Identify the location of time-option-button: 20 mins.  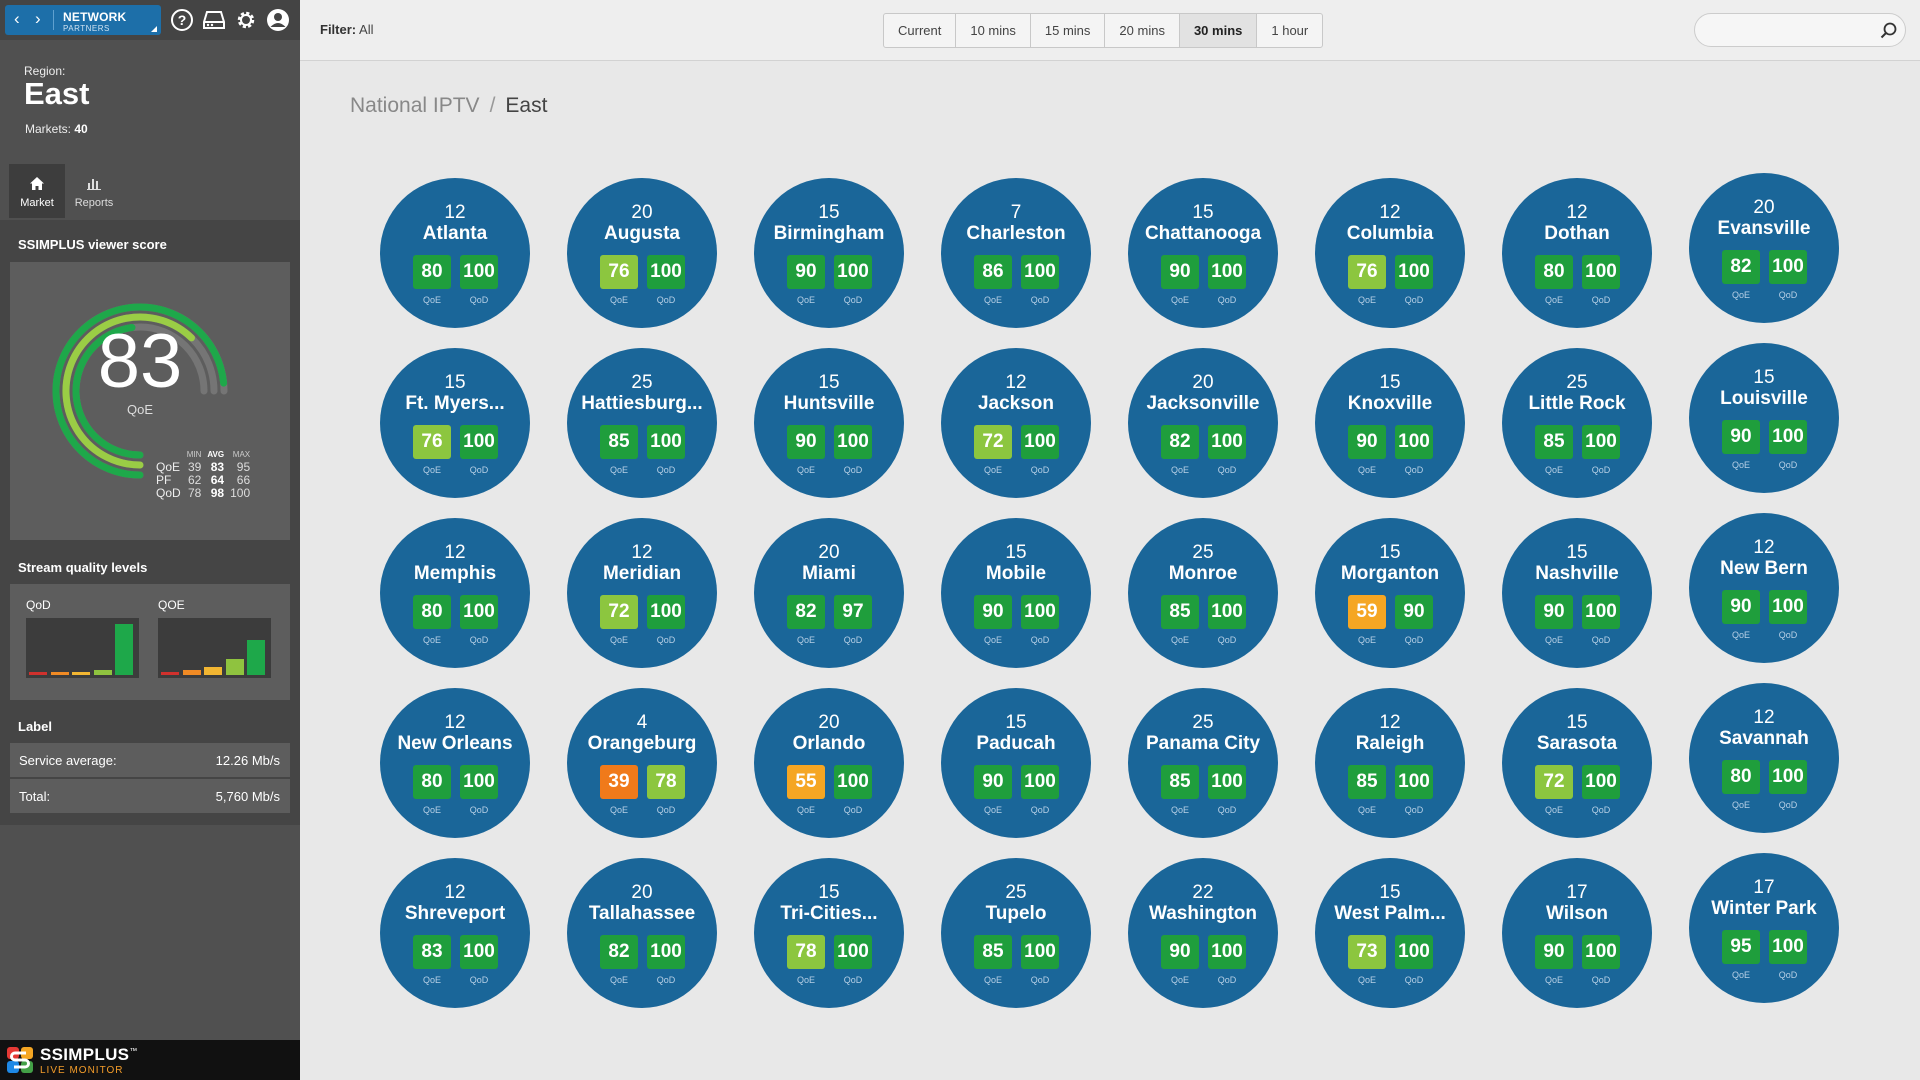
(1142, 30).